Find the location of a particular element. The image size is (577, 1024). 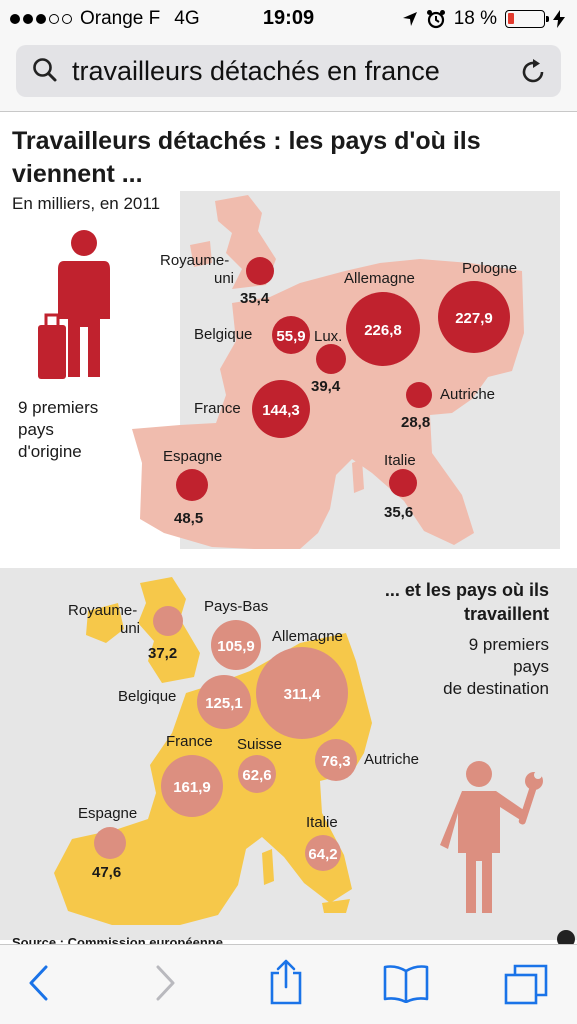

browser-toolbar is located at coordinates (288, 984).